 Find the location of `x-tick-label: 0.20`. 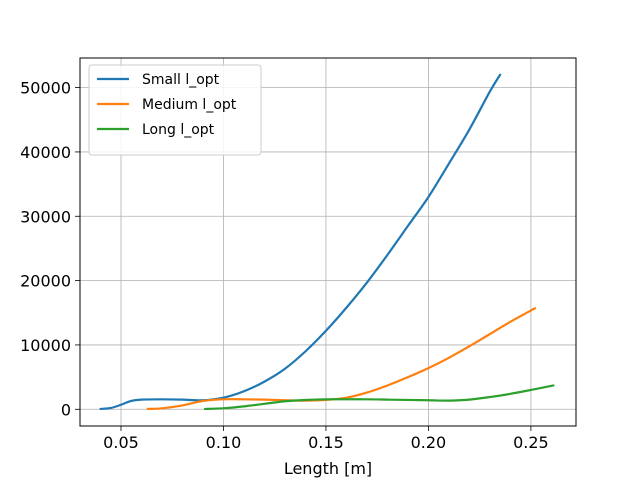

x-tick-label: 0.20 is located at coordinates (429, 442).